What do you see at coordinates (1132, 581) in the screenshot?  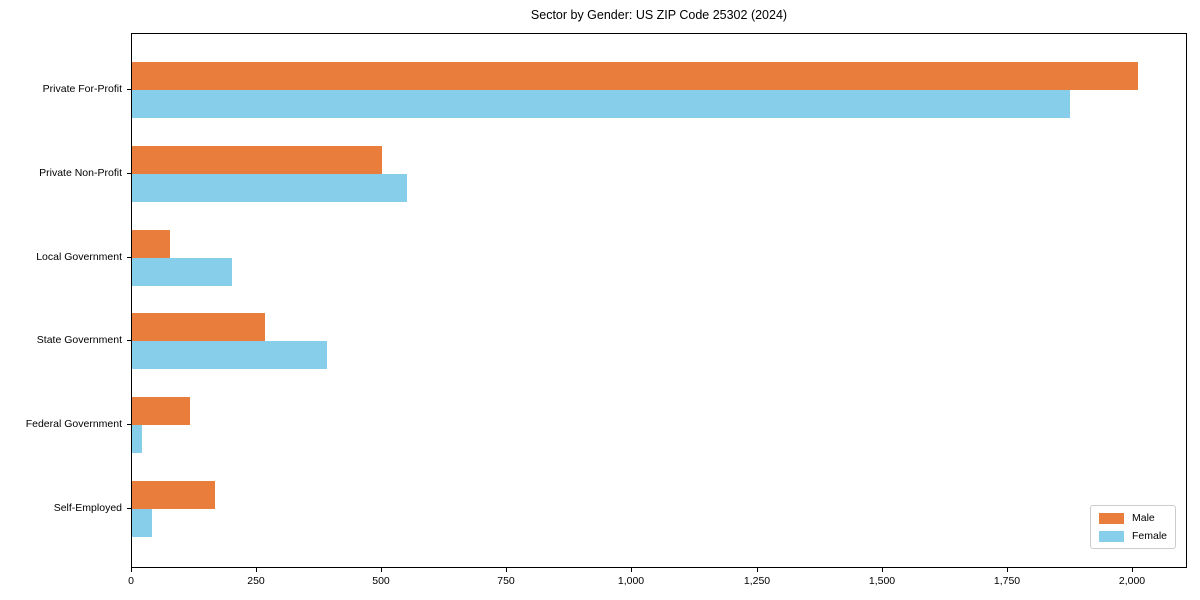 I see `x-axis-tick-label: 2,000` at bounding box center [1132, 581].